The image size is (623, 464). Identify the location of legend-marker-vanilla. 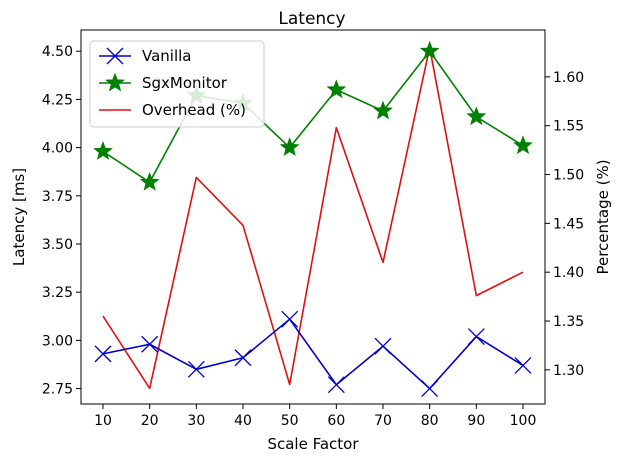
(115, 56).